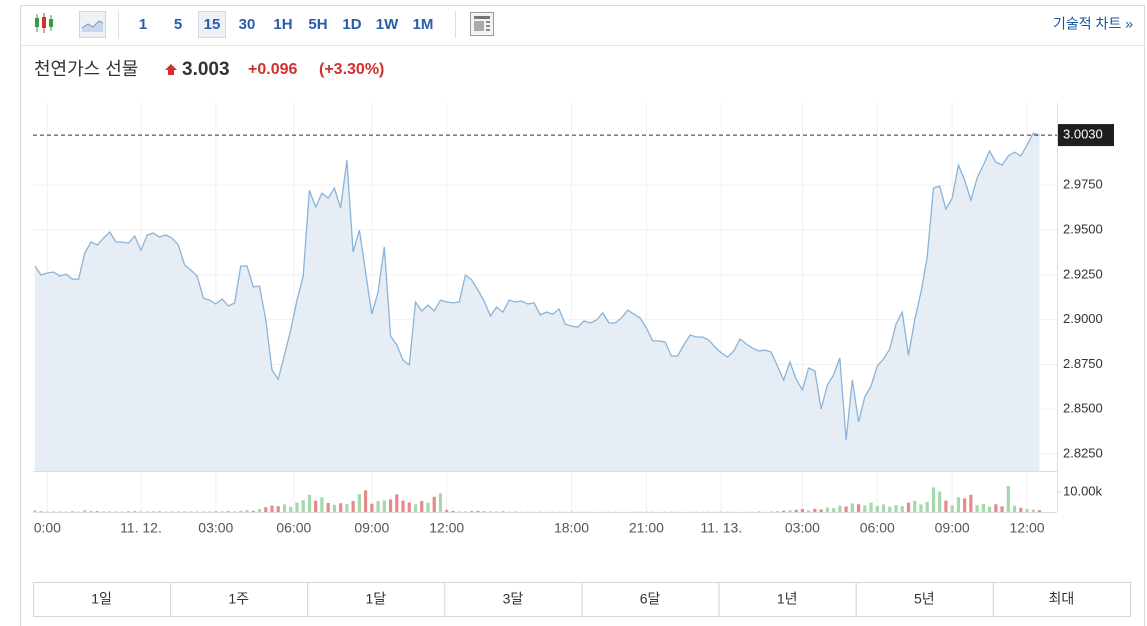 The image size is (1147, 626). Describe the element at coordinates (351, 69) in the screenshot. I see `price-change-percent: (+3.30%)` at that location.